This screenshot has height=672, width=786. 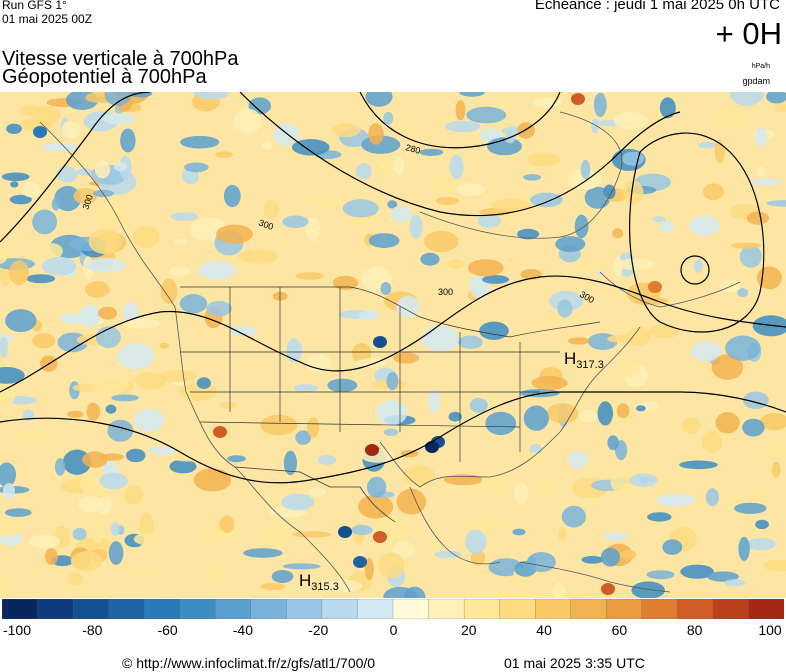 I want to click on color-scale-tick-label: 40, so click(x=544, y=630).